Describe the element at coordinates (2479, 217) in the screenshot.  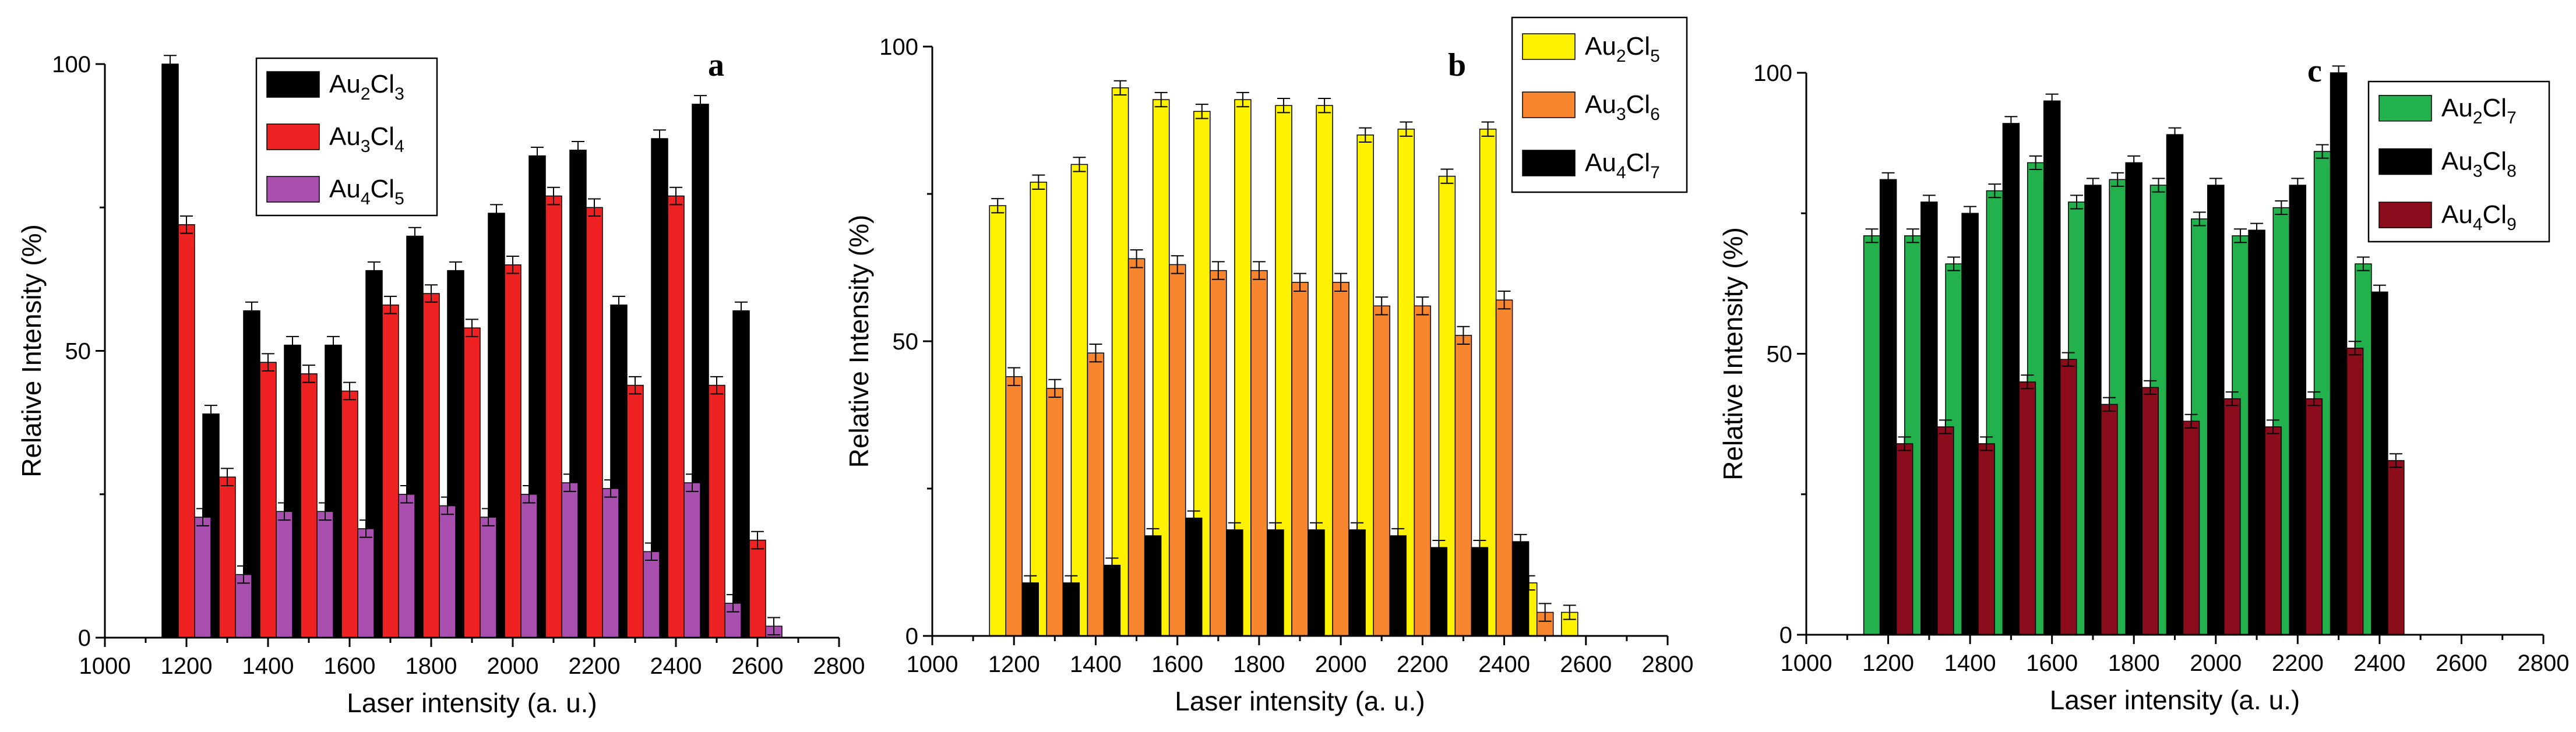
I see `legend-label-c-Au4Cl9: Au4Cl9` at that location.